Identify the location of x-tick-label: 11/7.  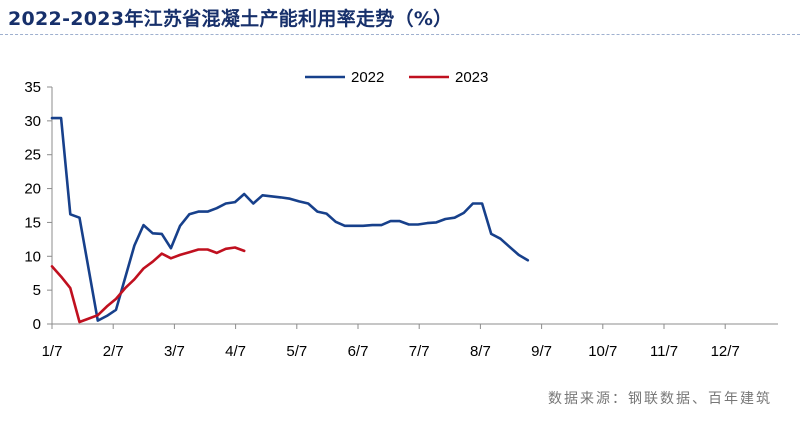
(664, 351).